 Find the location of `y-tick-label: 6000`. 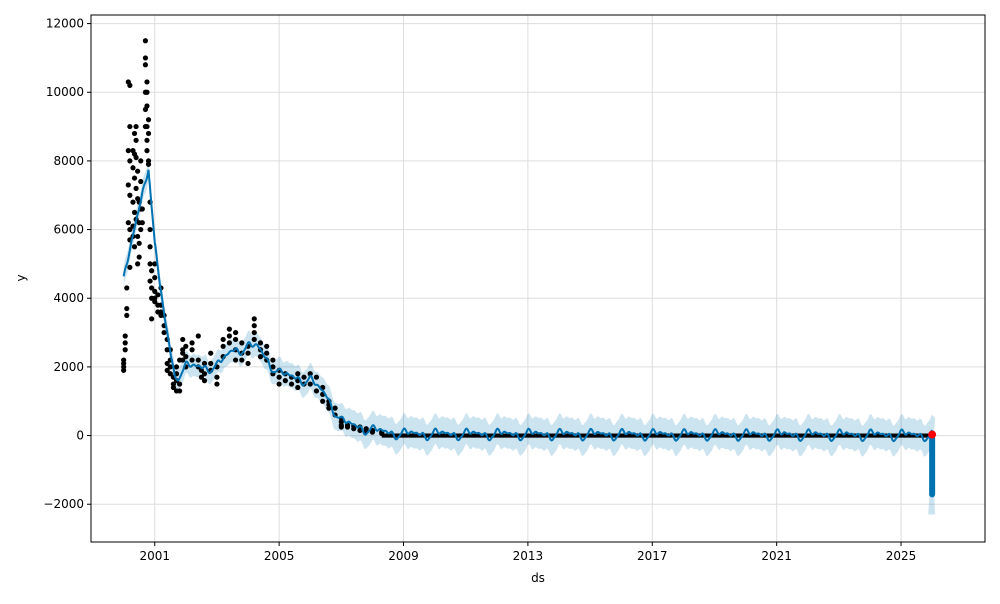

y-tick-label: 6000 is located at coordinates (68, 230).